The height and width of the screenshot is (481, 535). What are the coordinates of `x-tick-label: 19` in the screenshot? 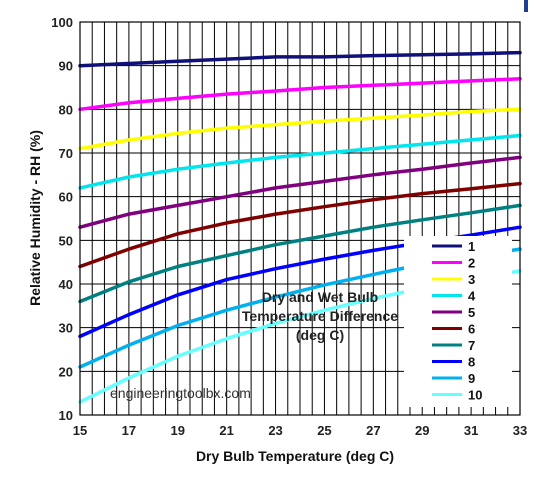 It's located at (178, 430).